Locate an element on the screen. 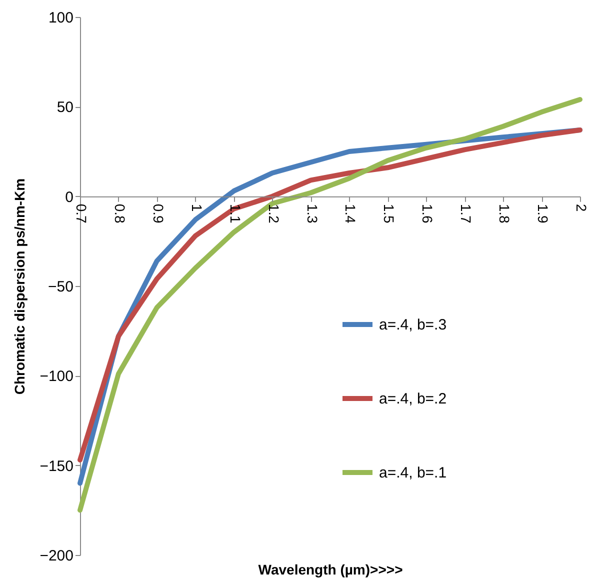 Image resolution: width=593 pixels, height=583 pixels. x-tick-label: 0.8 is located at coordinates (120, 214).